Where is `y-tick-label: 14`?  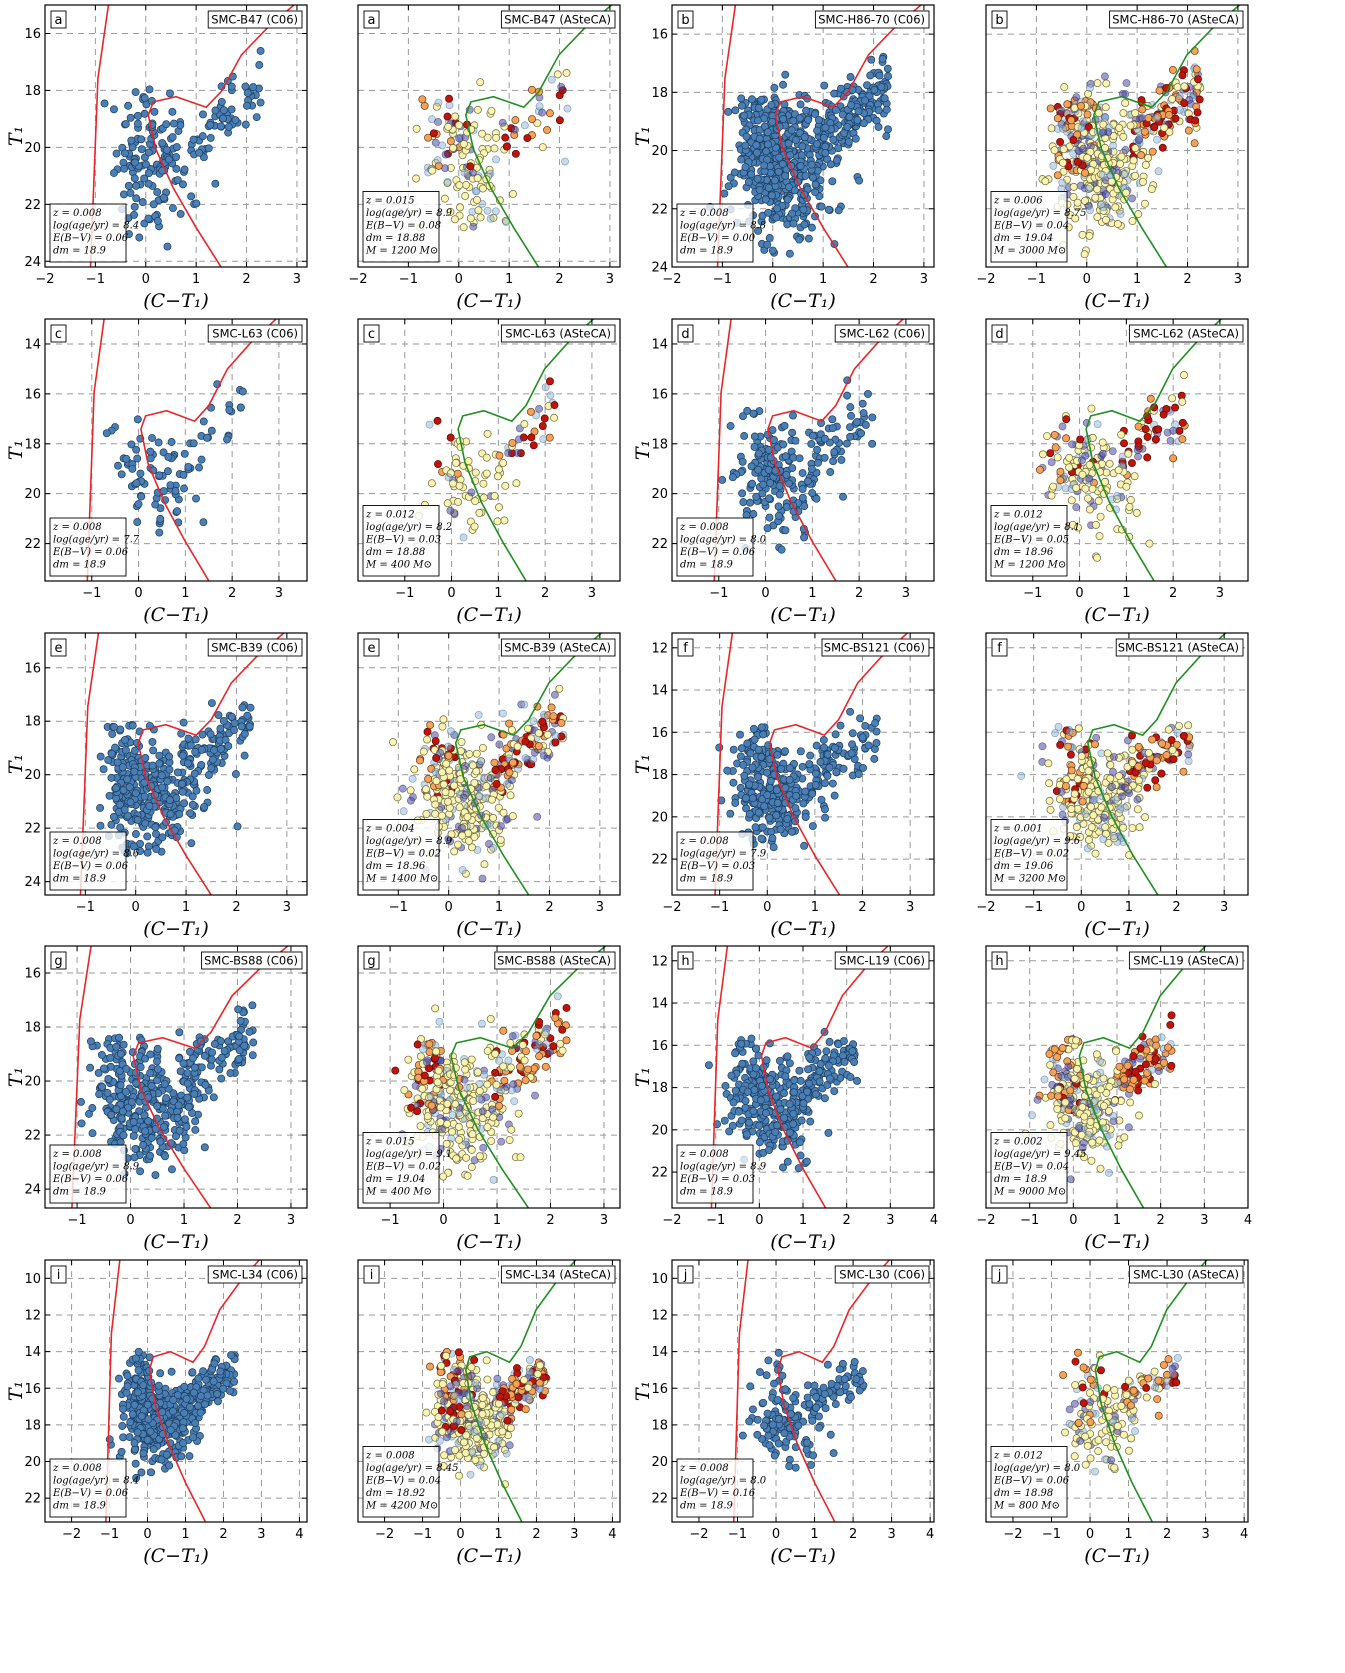 y-tick-label: 14 is located at coordinates (32, 344).